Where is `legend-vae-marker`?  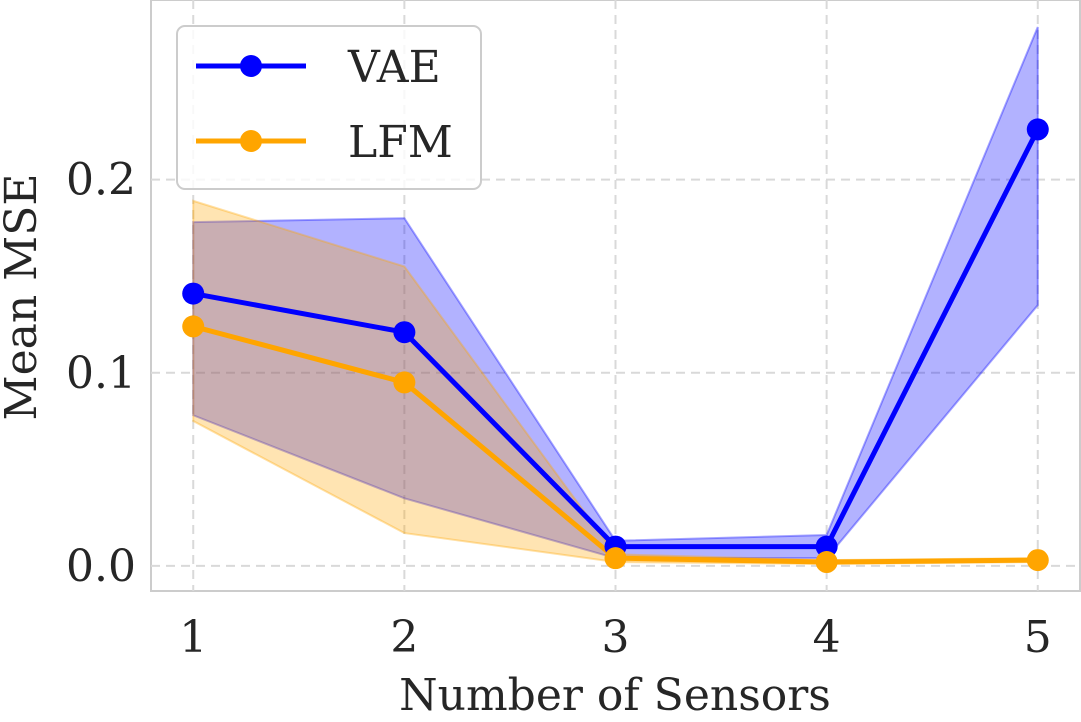 legend-vae-marker is located at coordinates (251, 66).